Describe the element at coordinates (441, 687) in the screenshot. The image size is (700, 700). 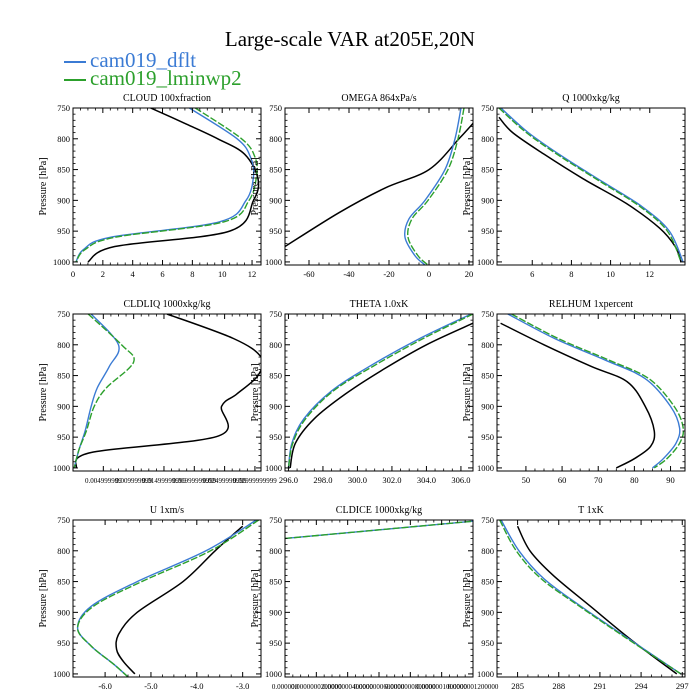
I see `x-tick-label: 0.0000001000000` at that location.